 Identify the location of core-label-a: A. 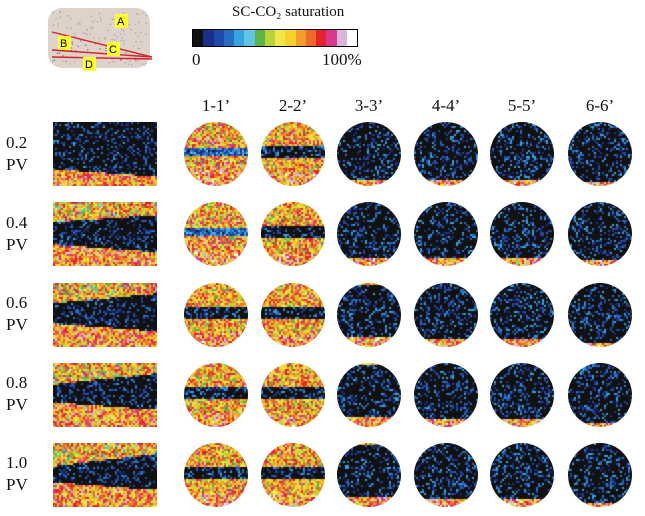
(121, 22).